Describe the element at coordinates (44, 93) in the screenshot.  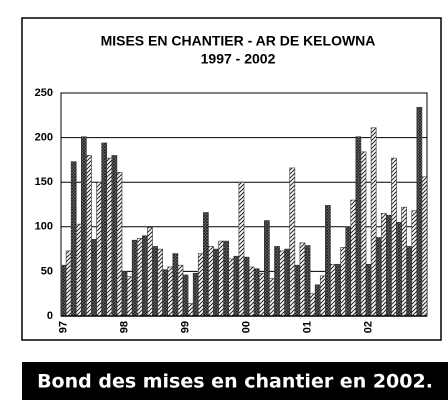
I see `y-tick-label: 250` at that location.